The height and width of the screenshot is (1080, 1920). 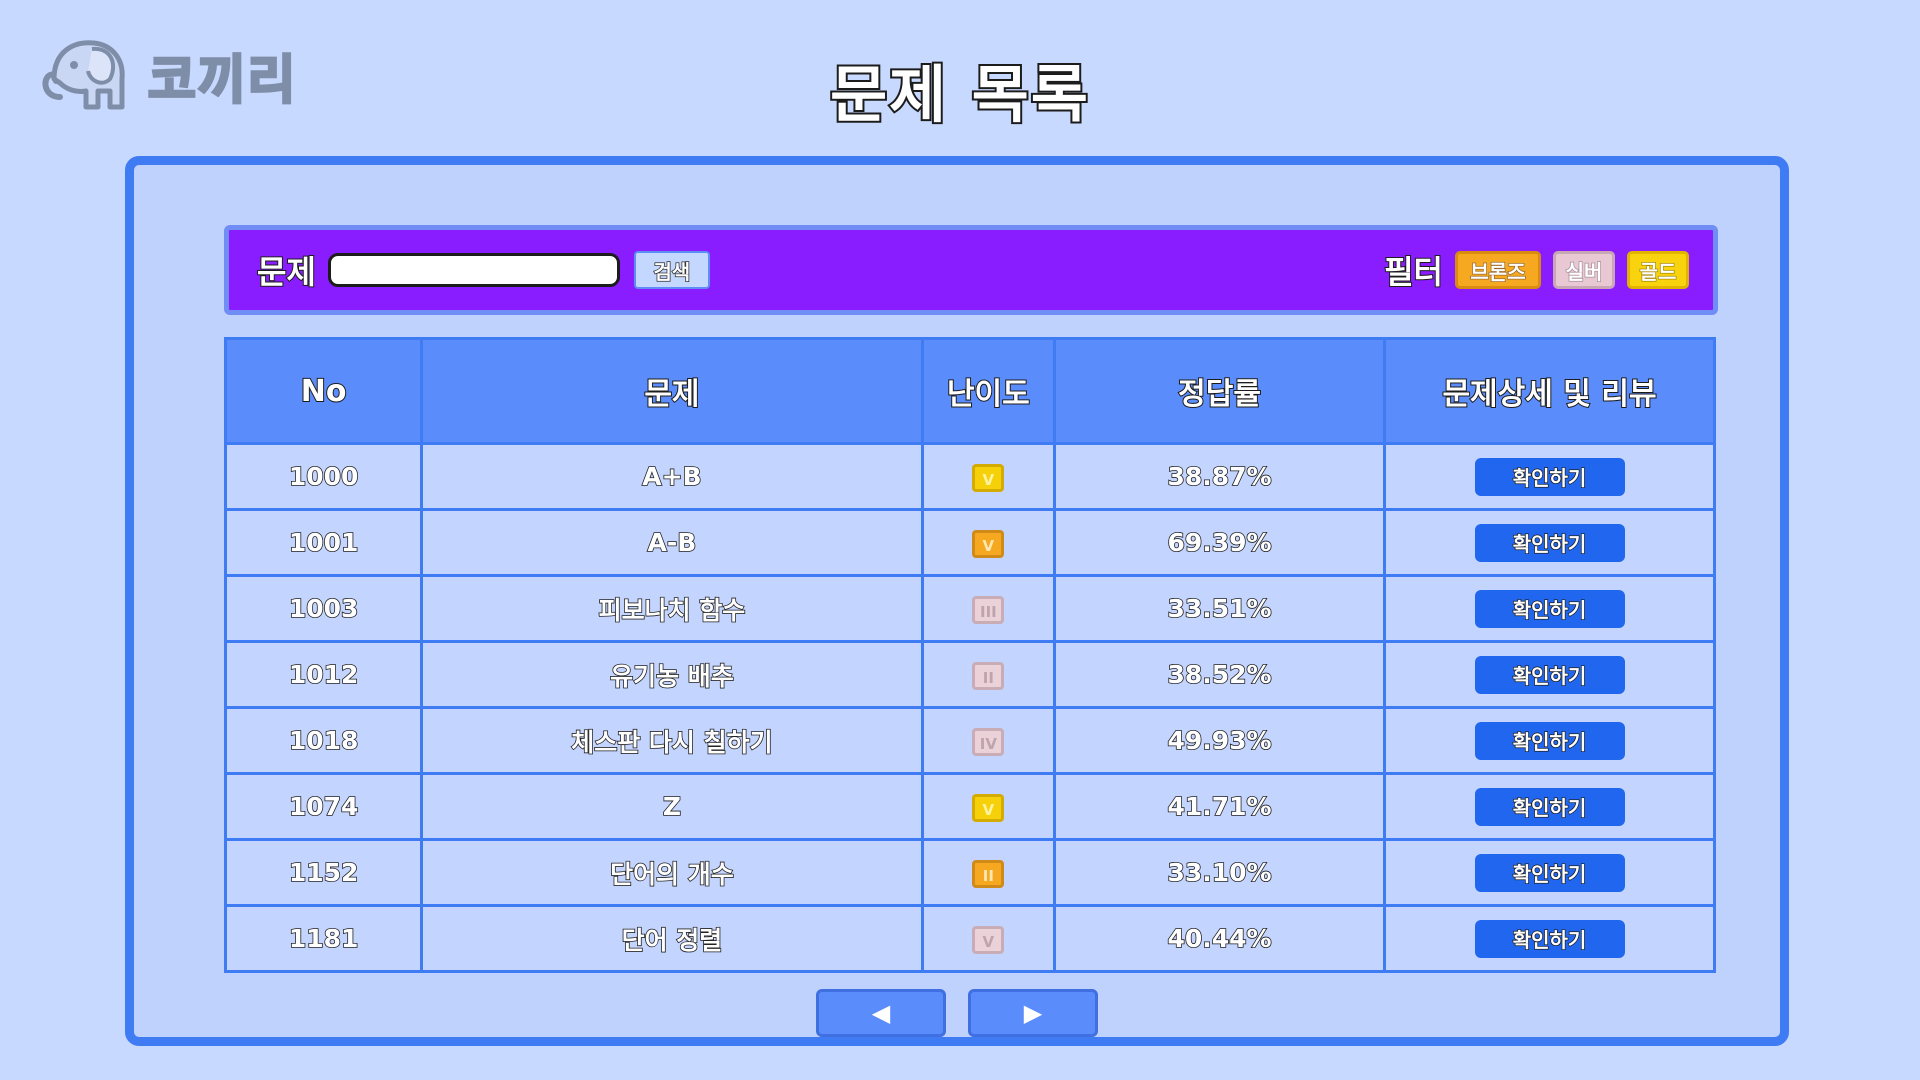 What do you see at coordinates (1498, 270) in the screenshot?
I see `filter-bronze-button: 브론즈` at bounding box center [1498, 270].